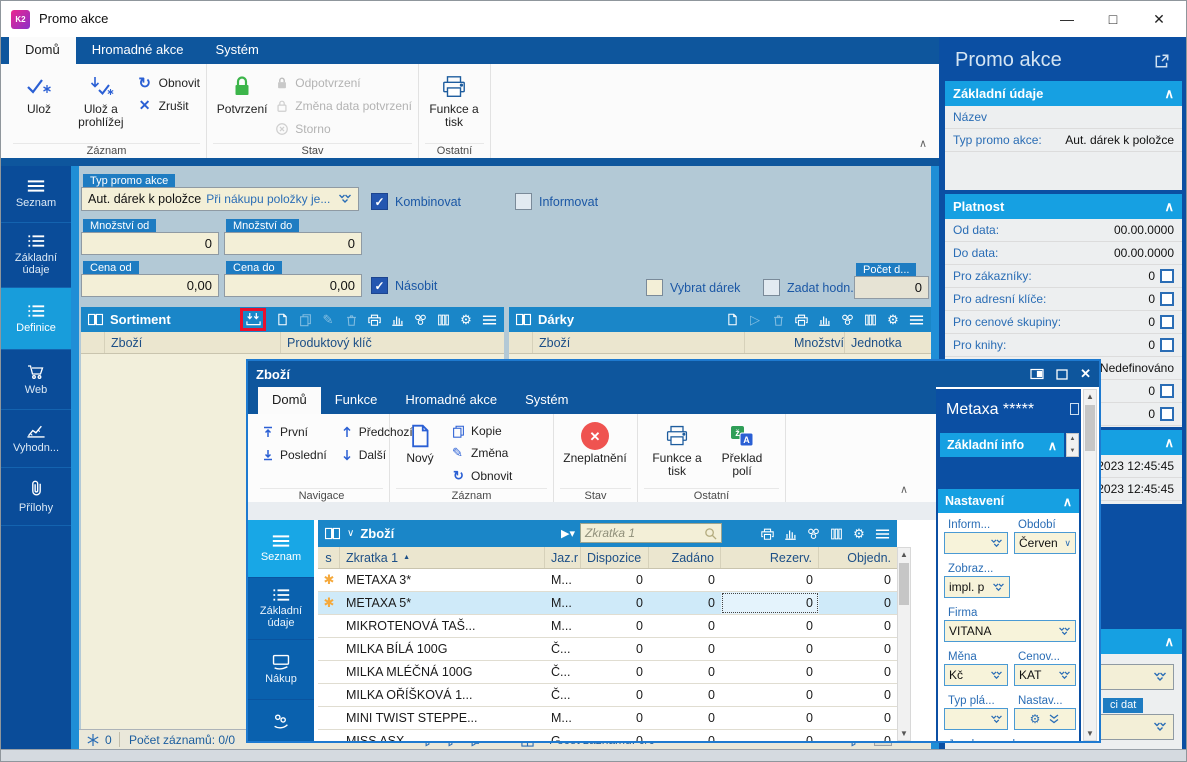 The width and height of the screenshot is (1187, 762). What do you see at coordinates (1010, 631) in the screenshot?
I see `firma-dropdown: VITANA` at bounding box center [1010, 631].